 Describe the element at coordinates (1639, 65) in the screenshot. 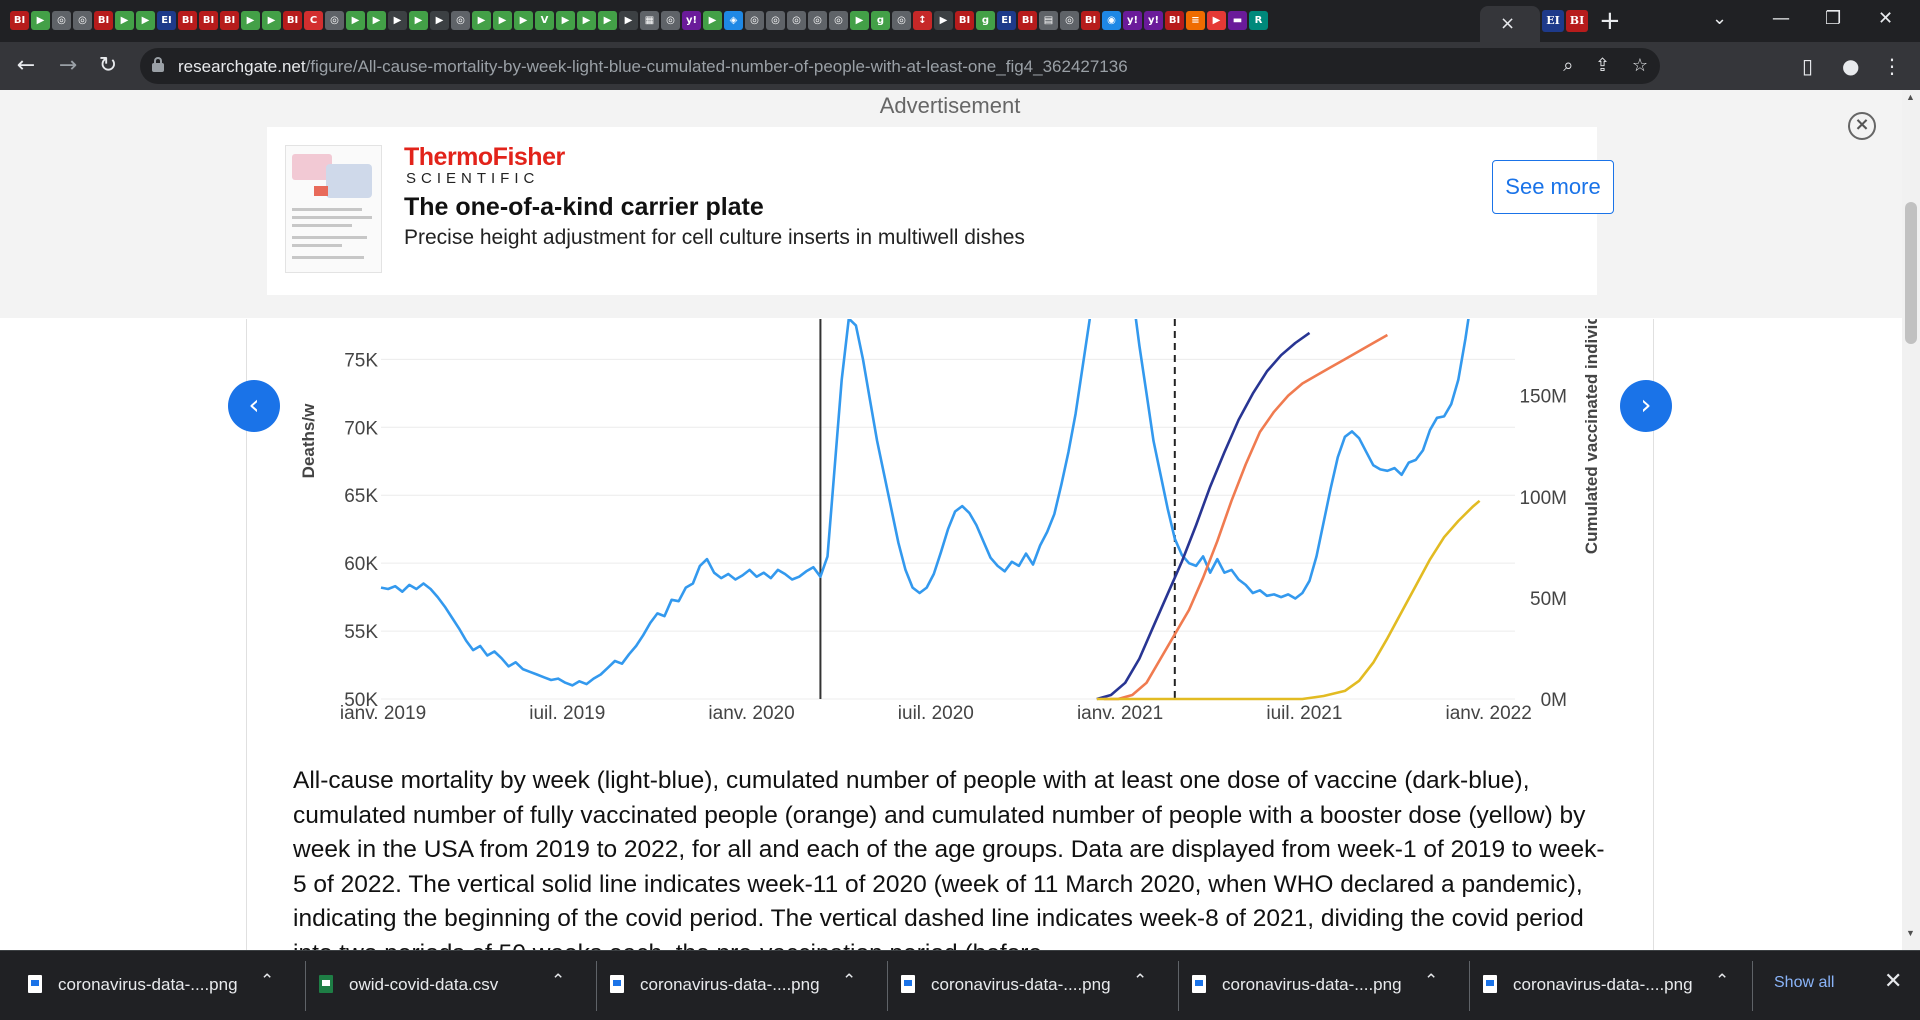

I see `star-icon: ☆` at that location.